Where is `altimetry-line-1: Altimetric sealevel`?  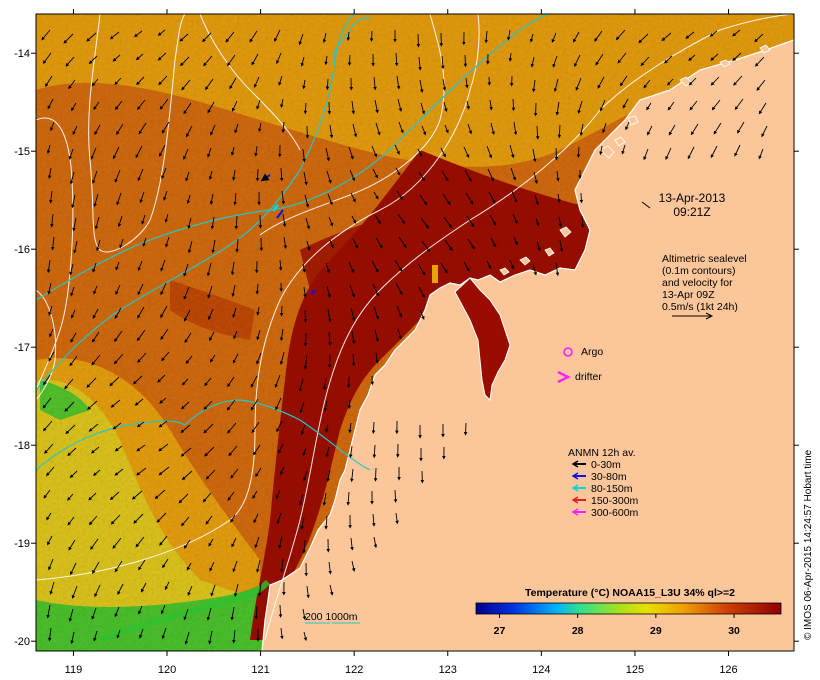 altimetry-line-1: Altimetric sealevel is located at coordinates (704, 259).